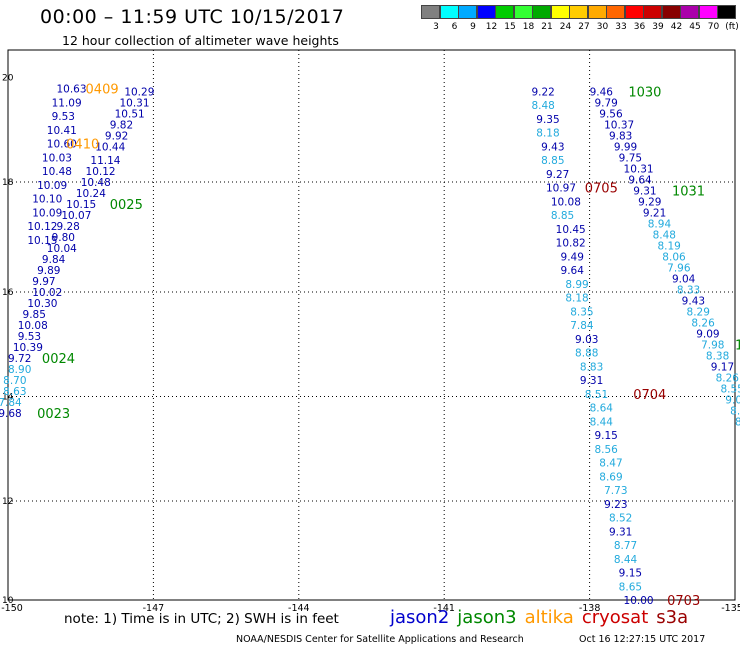 This screenshot has width=740, height=650. Describe the element at coordinates (510, 27) in the screenshot. I see `color-scale-tick: 15` at that location.